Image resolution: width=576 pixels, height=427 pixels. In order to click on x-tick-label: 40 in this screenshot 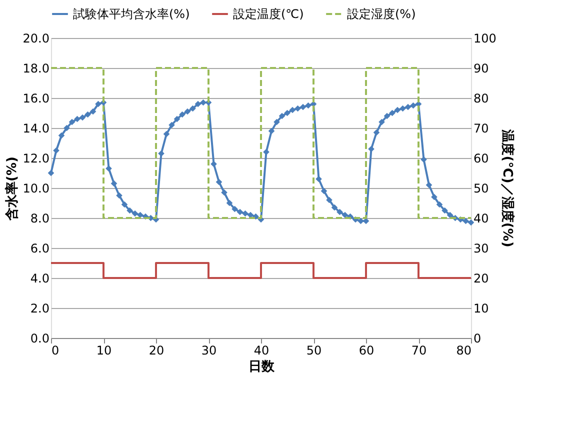, I will do `click(262, 351)`.